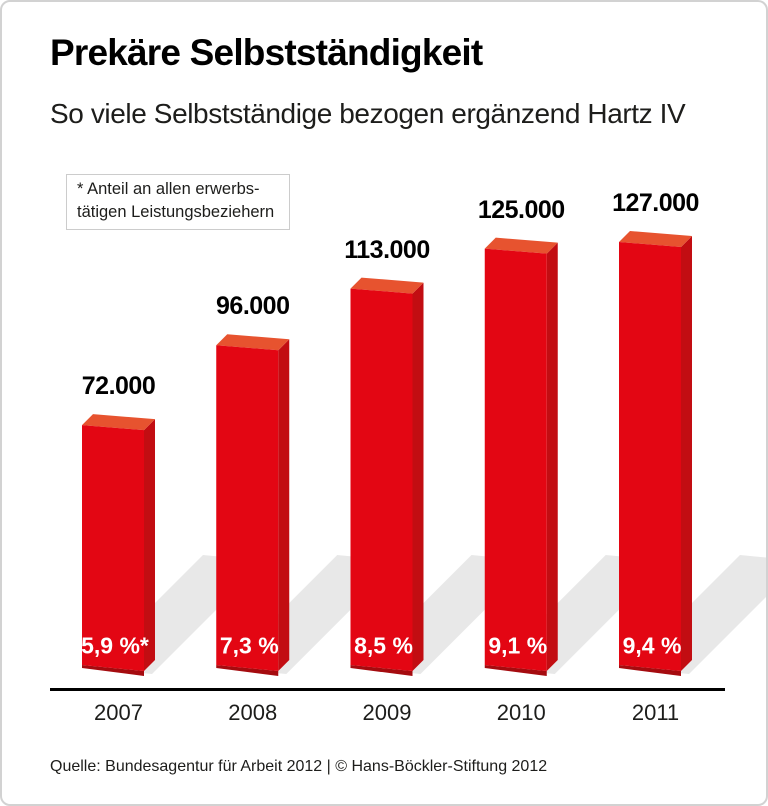  I want to click on x-axis-line, so click(387, 689).